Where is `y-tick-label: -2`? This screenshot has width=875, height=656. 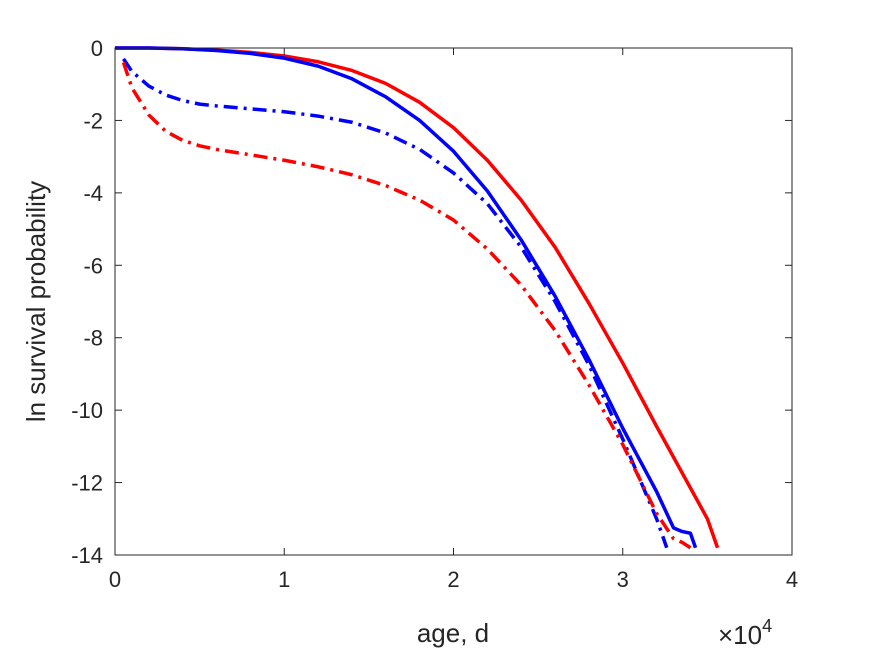
y-tick-label: -2 is located at coordinates (93, 120).